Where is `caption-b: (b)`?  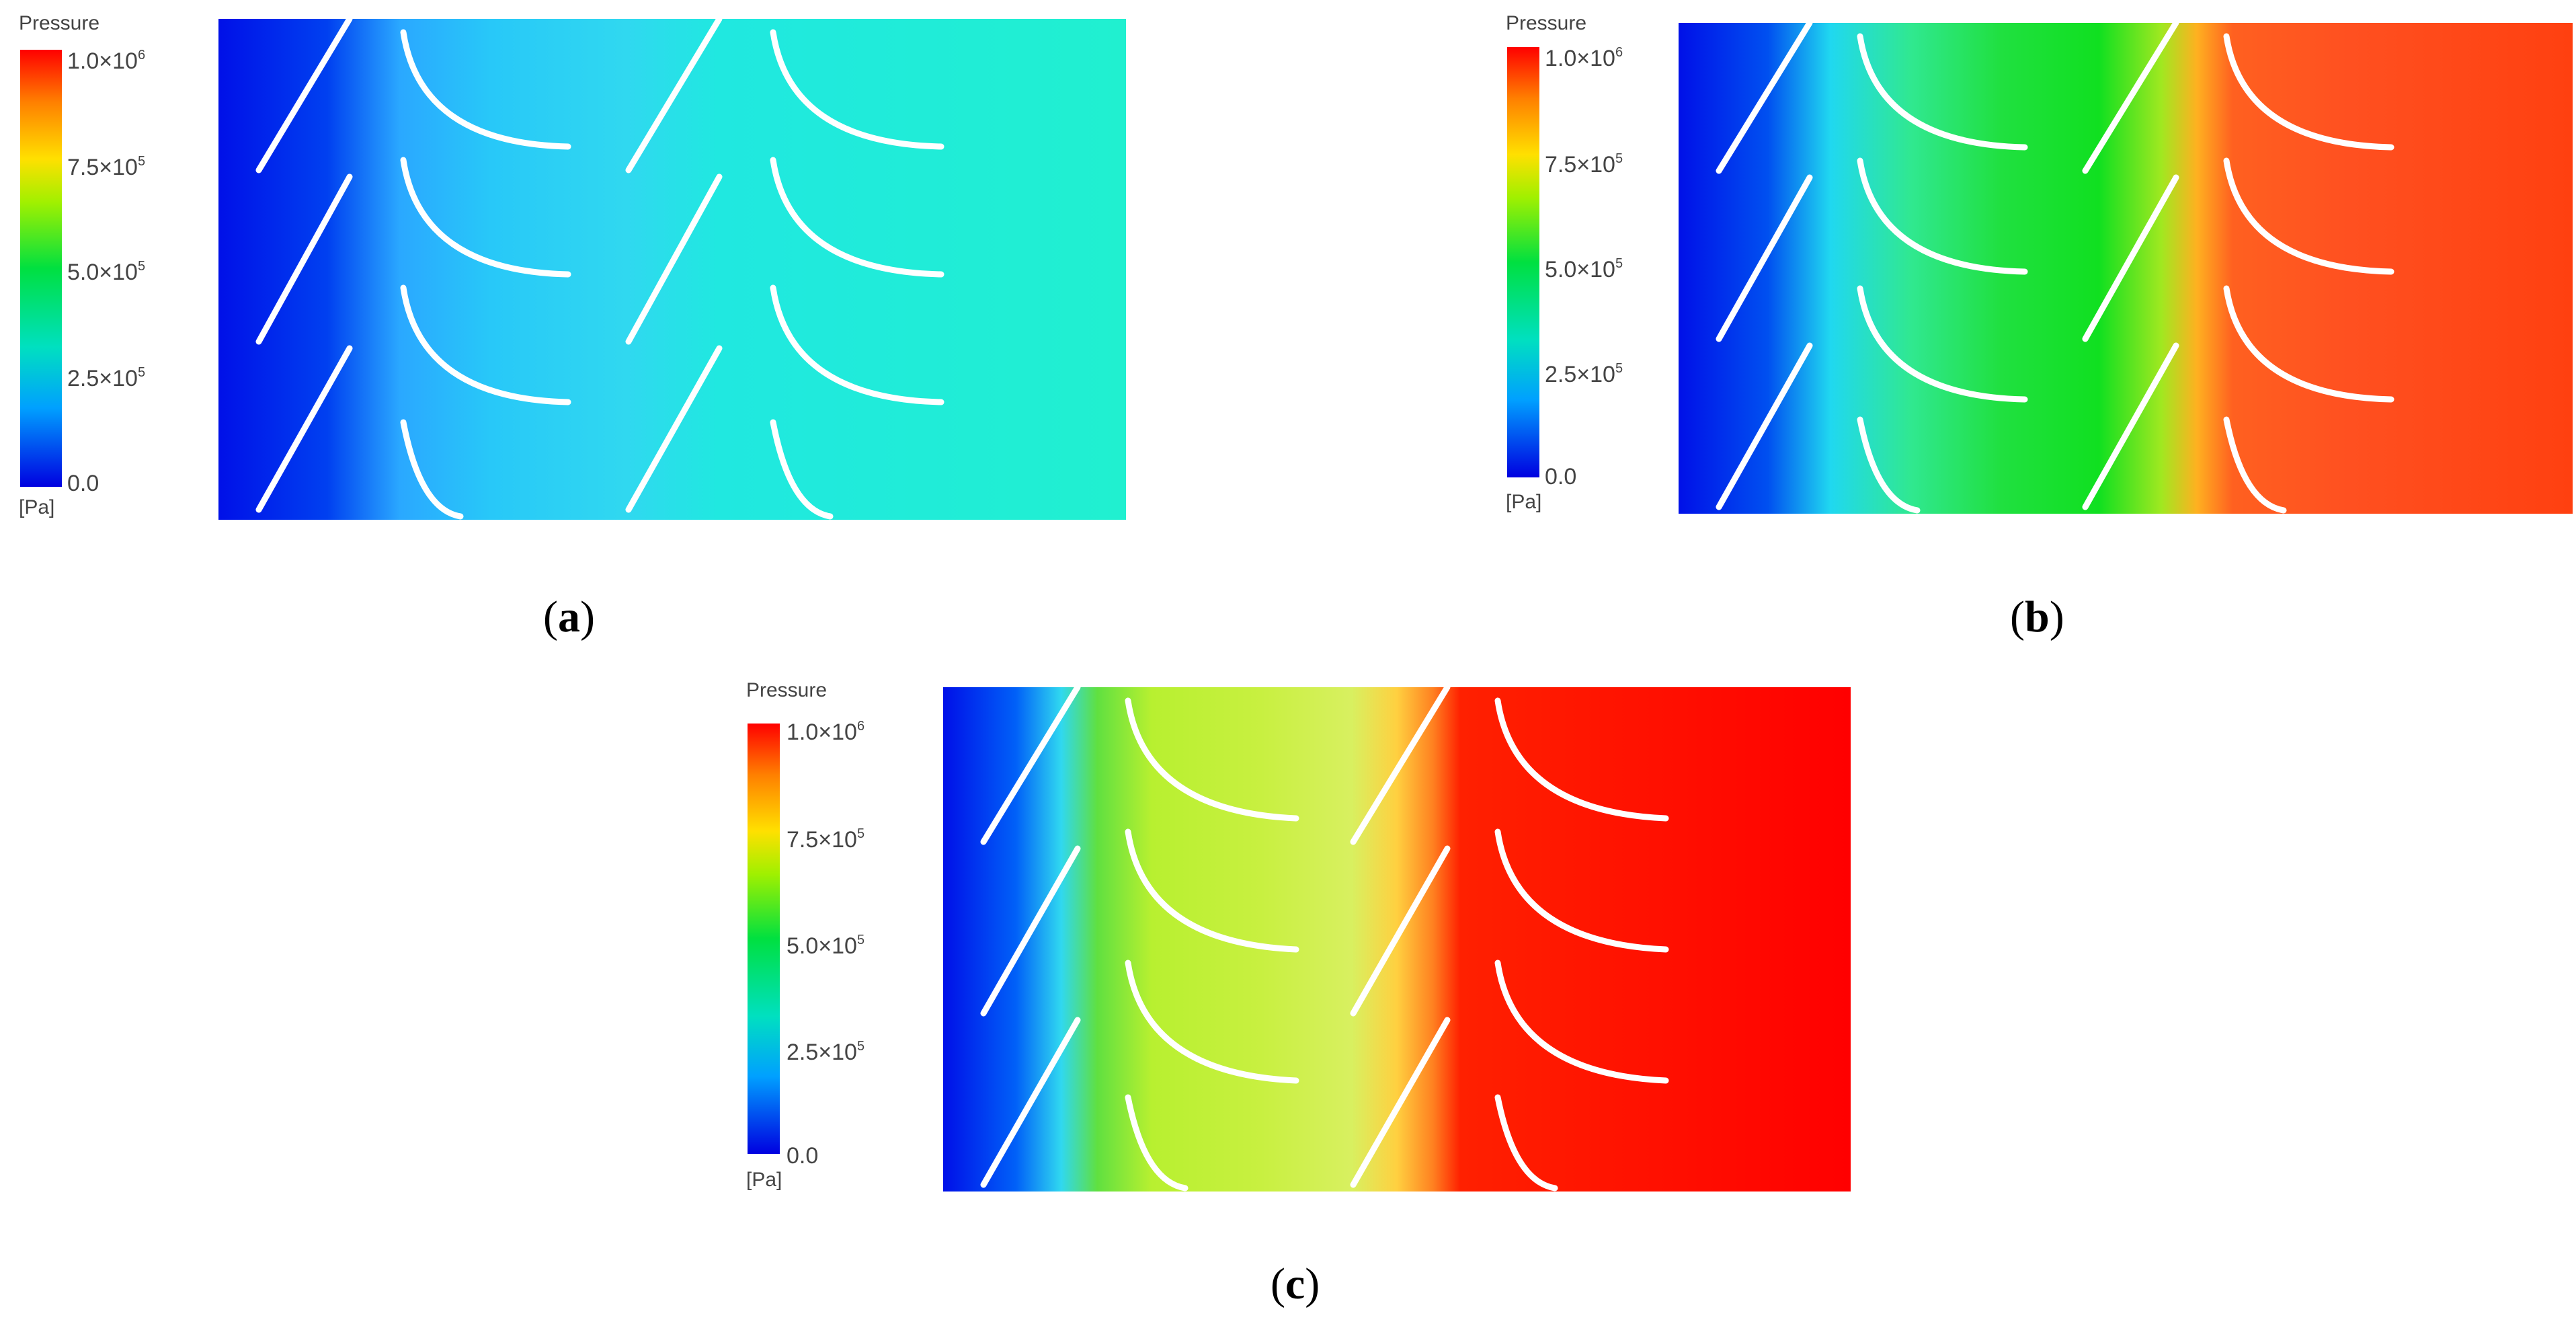 caption-b: (b) is located at coordinates (2037, 616).